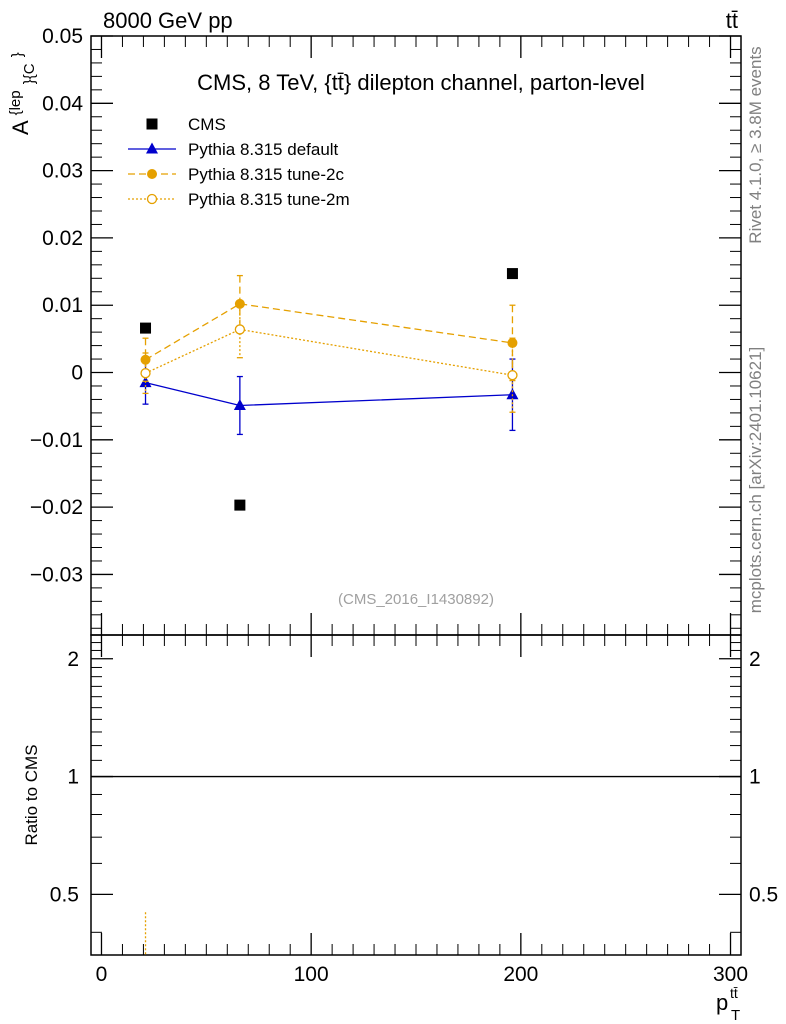 Image resolution: width=786 pixels, height=1024 pixels. Describe the element at coordinates (416, 865) in the screenshot. I see `ratio-series` at that location.